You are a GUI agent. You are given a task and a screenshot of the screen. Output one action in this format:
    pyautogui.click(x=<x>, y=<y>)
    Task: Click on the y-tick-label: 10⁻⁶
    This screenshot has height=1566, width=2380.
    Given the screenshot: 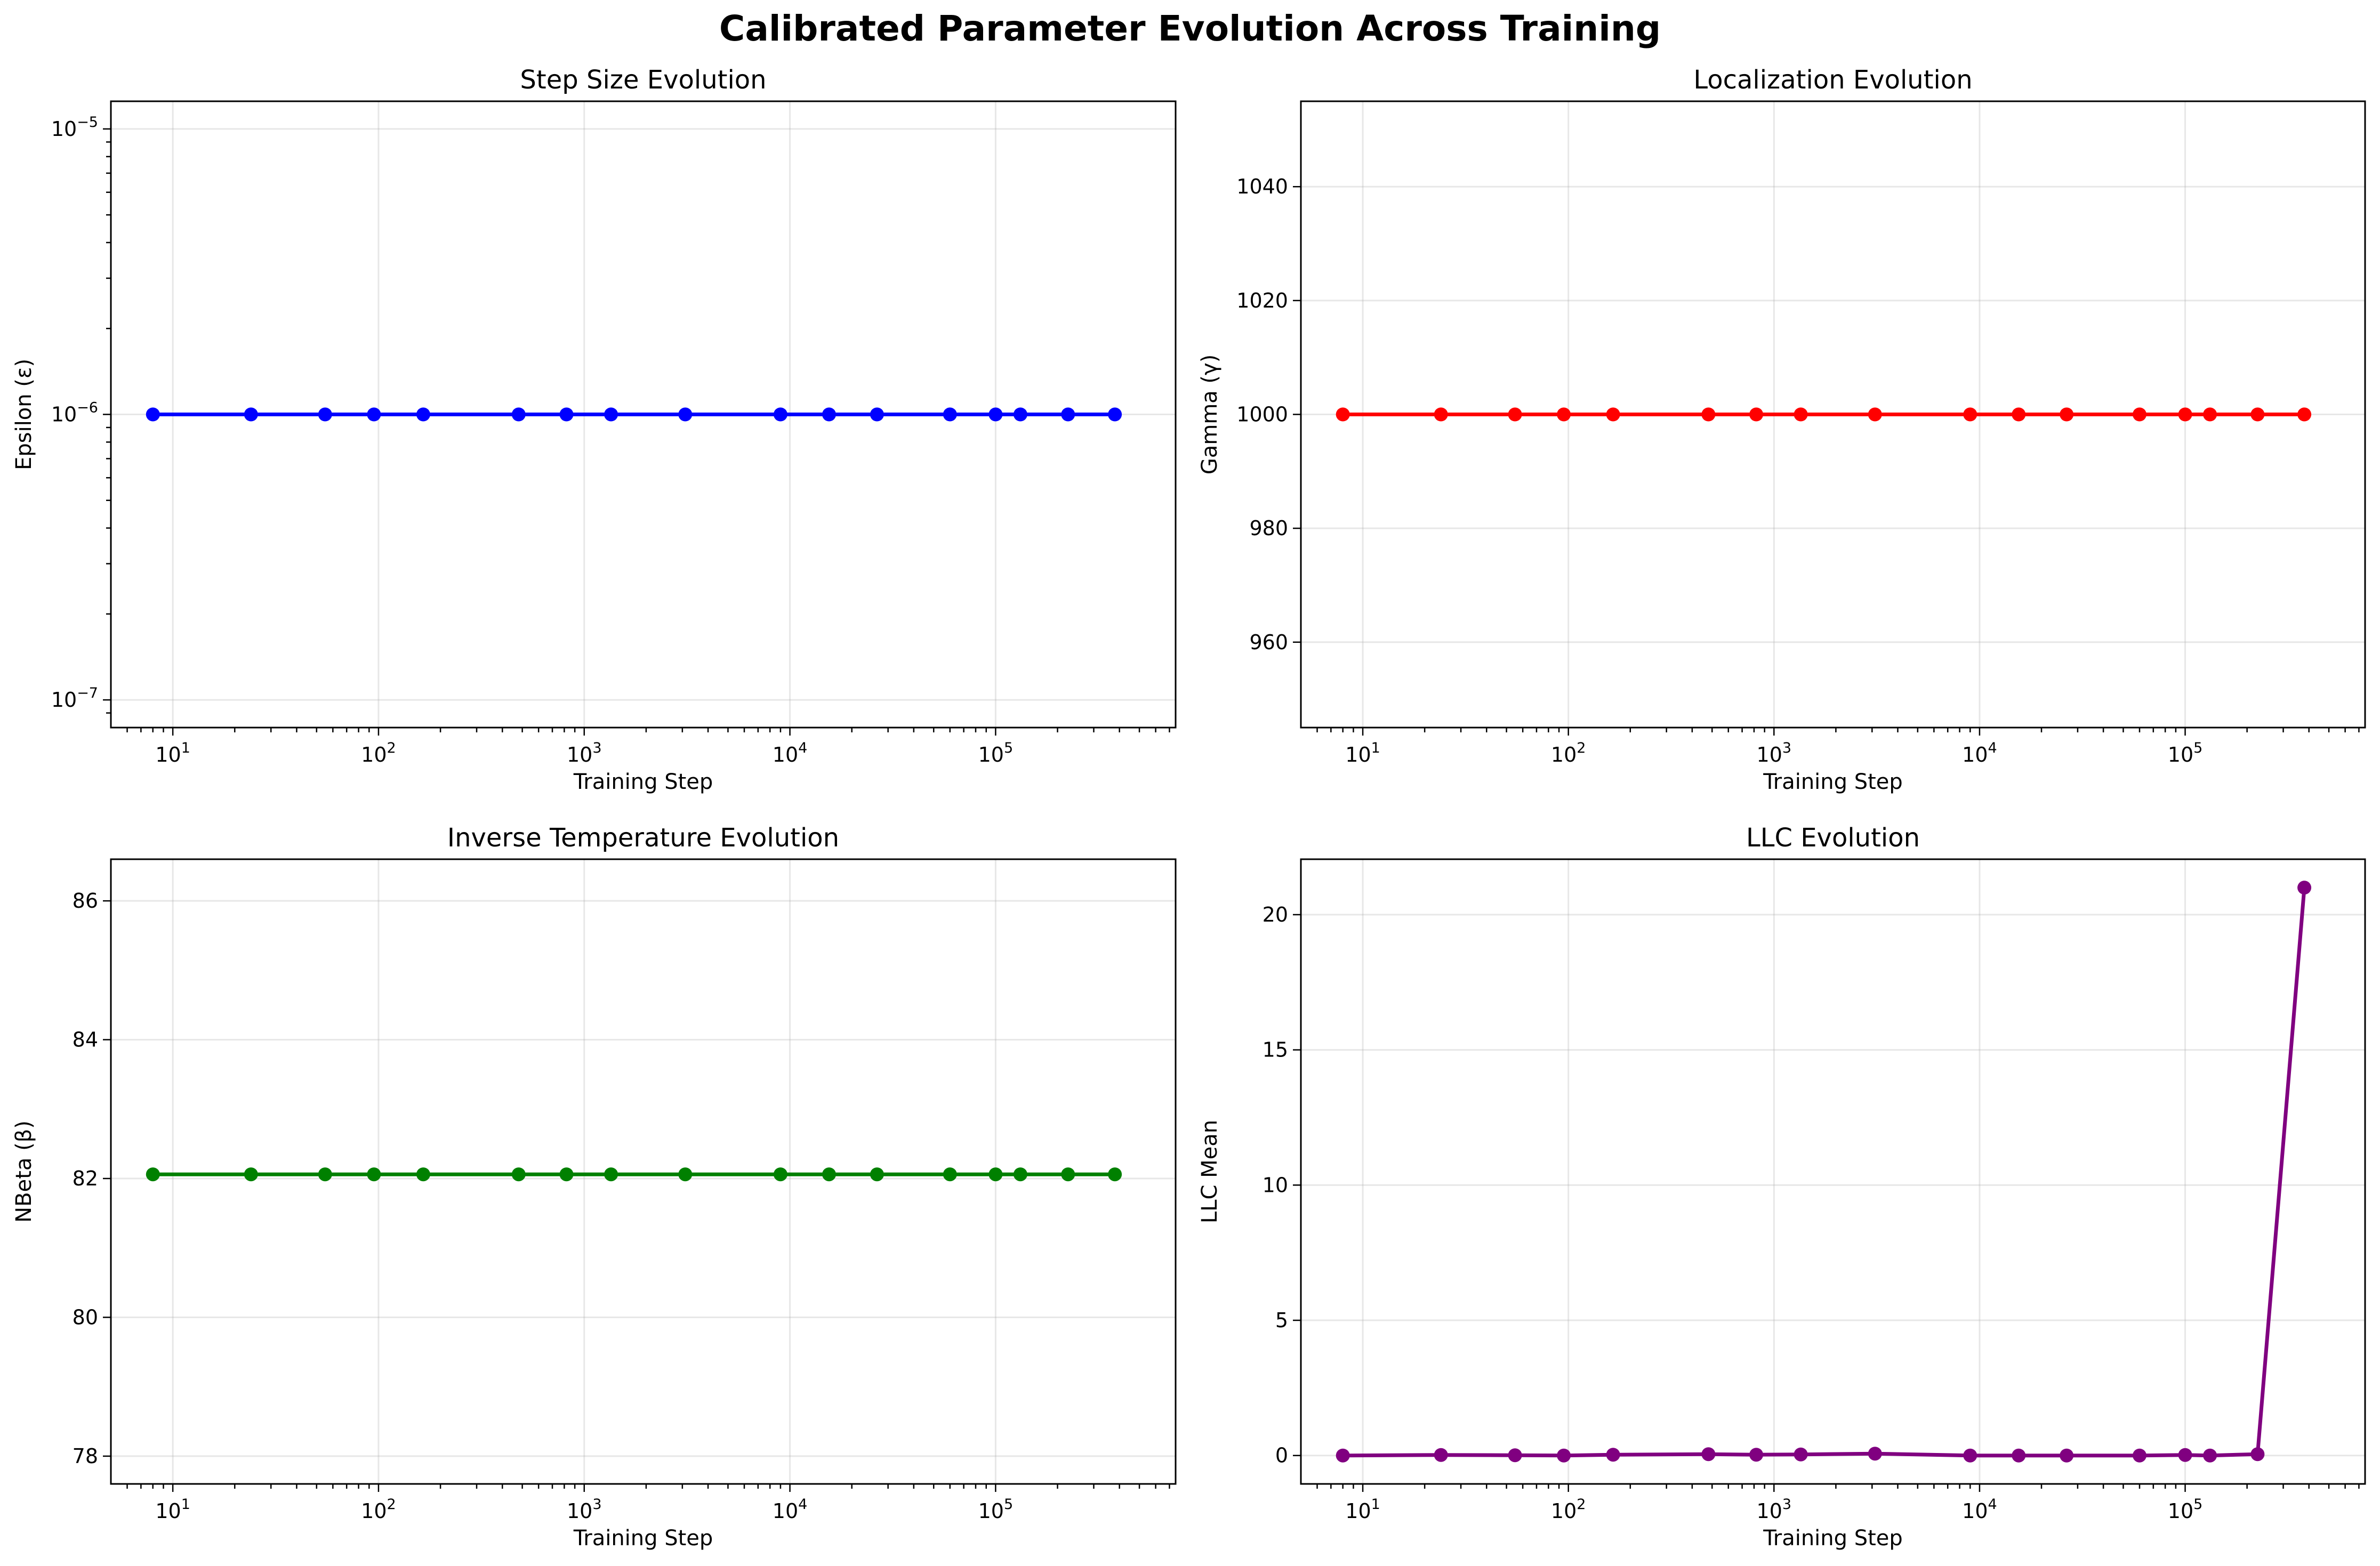 What is the action you would take?
    pyautogui.click(x=74, y=413)
    